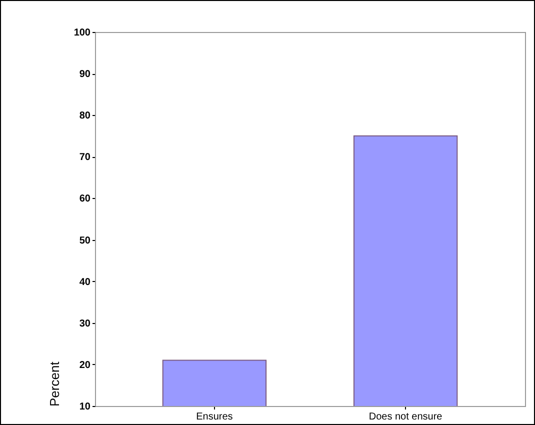  I want to click on x-tick-label: Does not ensure, so click(405, 417).